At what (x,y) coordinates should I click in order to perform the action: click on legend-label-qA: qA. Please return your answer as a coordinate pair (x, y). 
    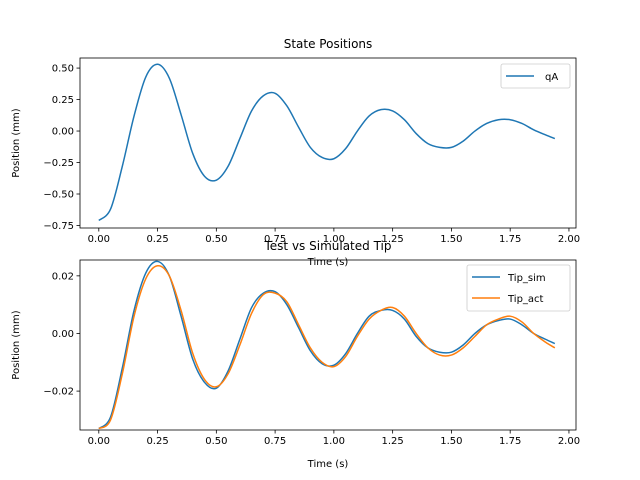
    Looking at the image, I should click on (551, 77).